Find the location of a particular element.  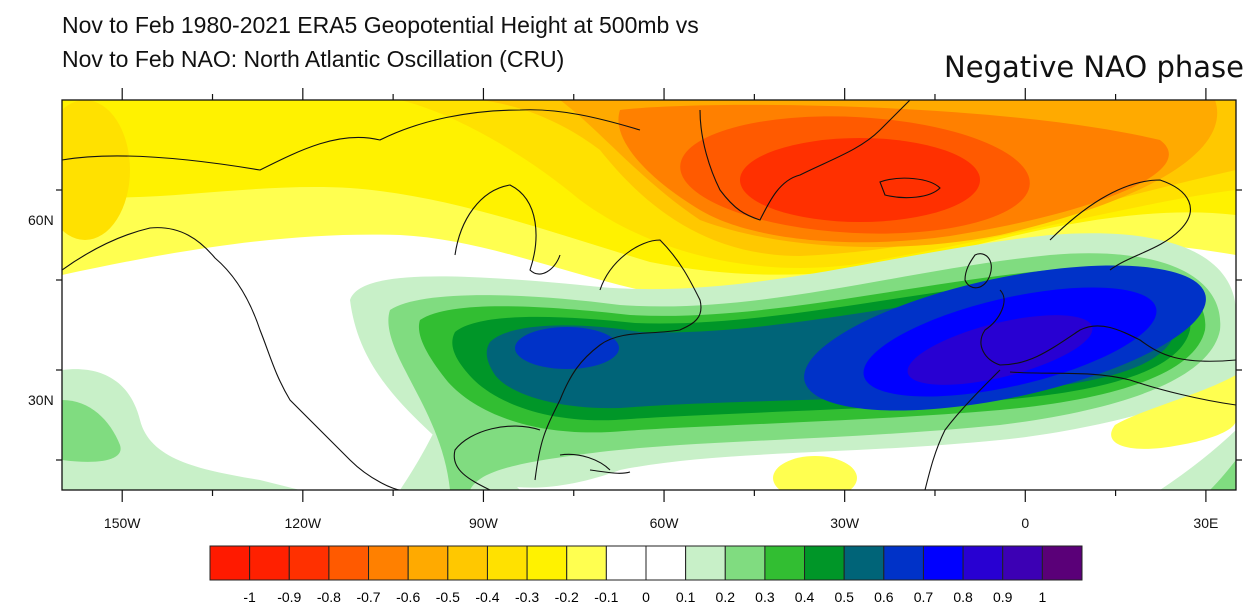

contour-pos-0.1-east is located at coordinates (1198, 460).